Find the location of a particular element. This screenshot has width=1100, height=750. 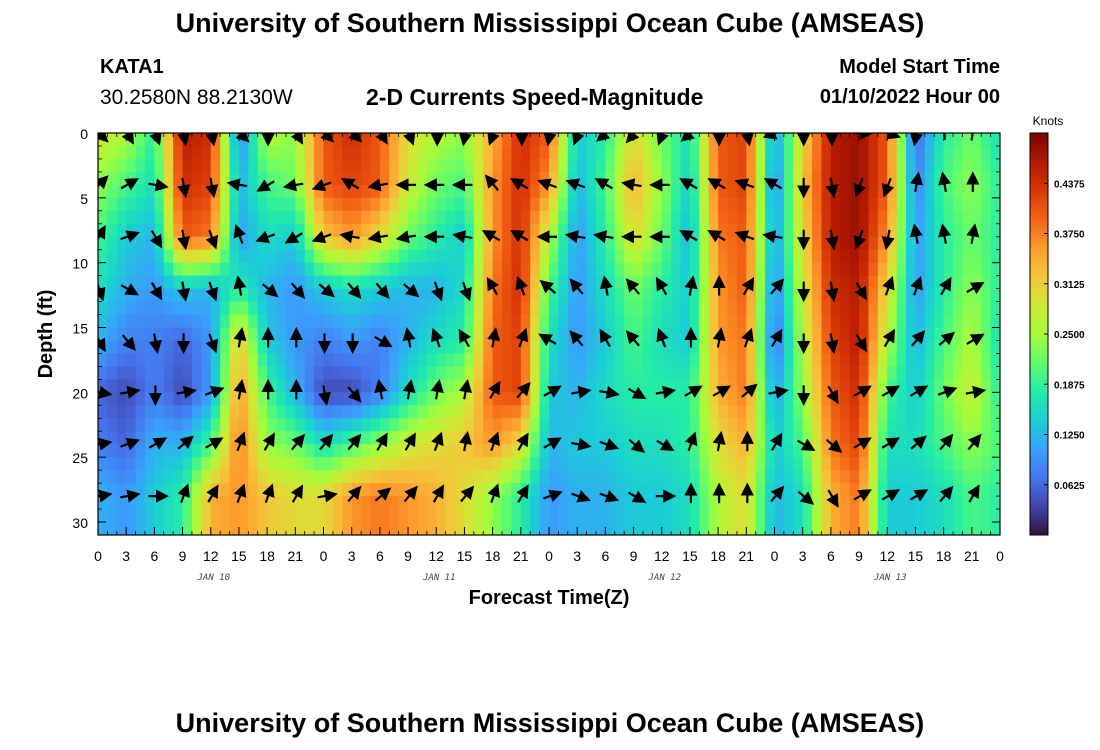

x-tick-label: 9 is located at coordinates (408, 556).